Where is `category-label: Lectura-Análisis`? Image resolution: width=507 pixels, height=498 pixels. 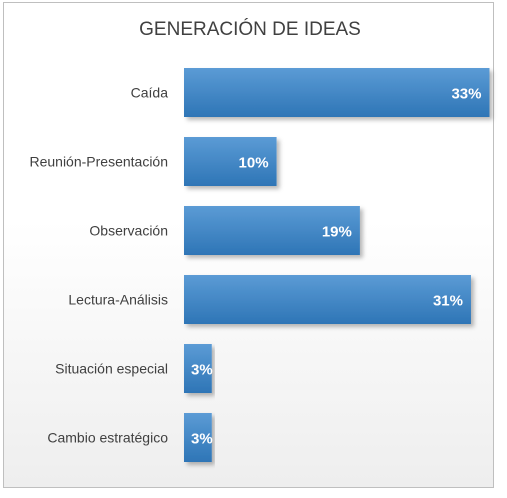 category-label: Lectura-Análisis is located at coordinates (118, 300).